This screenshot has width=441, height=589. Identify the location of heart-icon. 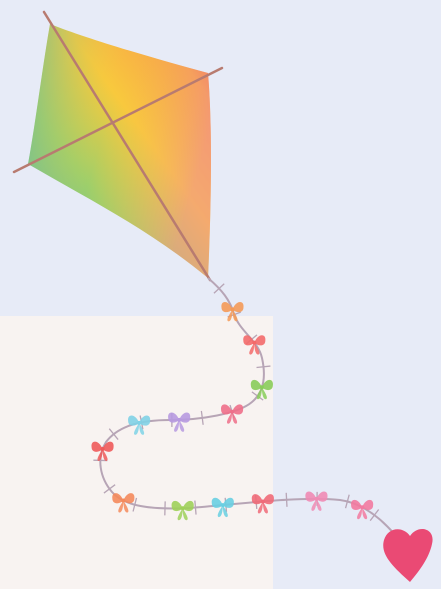
(408, 555).